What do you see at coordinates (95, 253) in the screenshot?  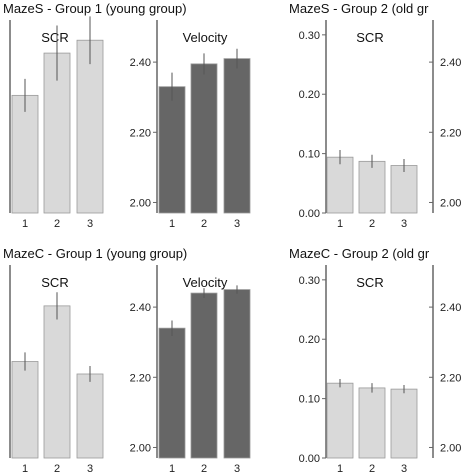 I see `row-title-mazec-group1: MazeC - Group 1 (young group)` at bounding box center [95, 253].